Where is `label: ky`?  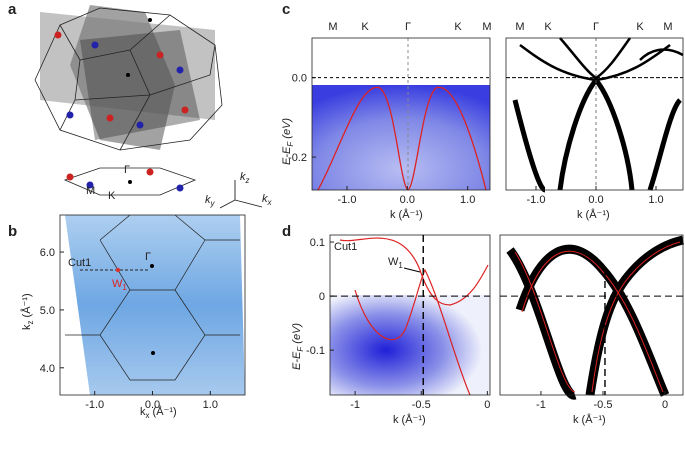
label: ky is located at coordinates (210, 201).